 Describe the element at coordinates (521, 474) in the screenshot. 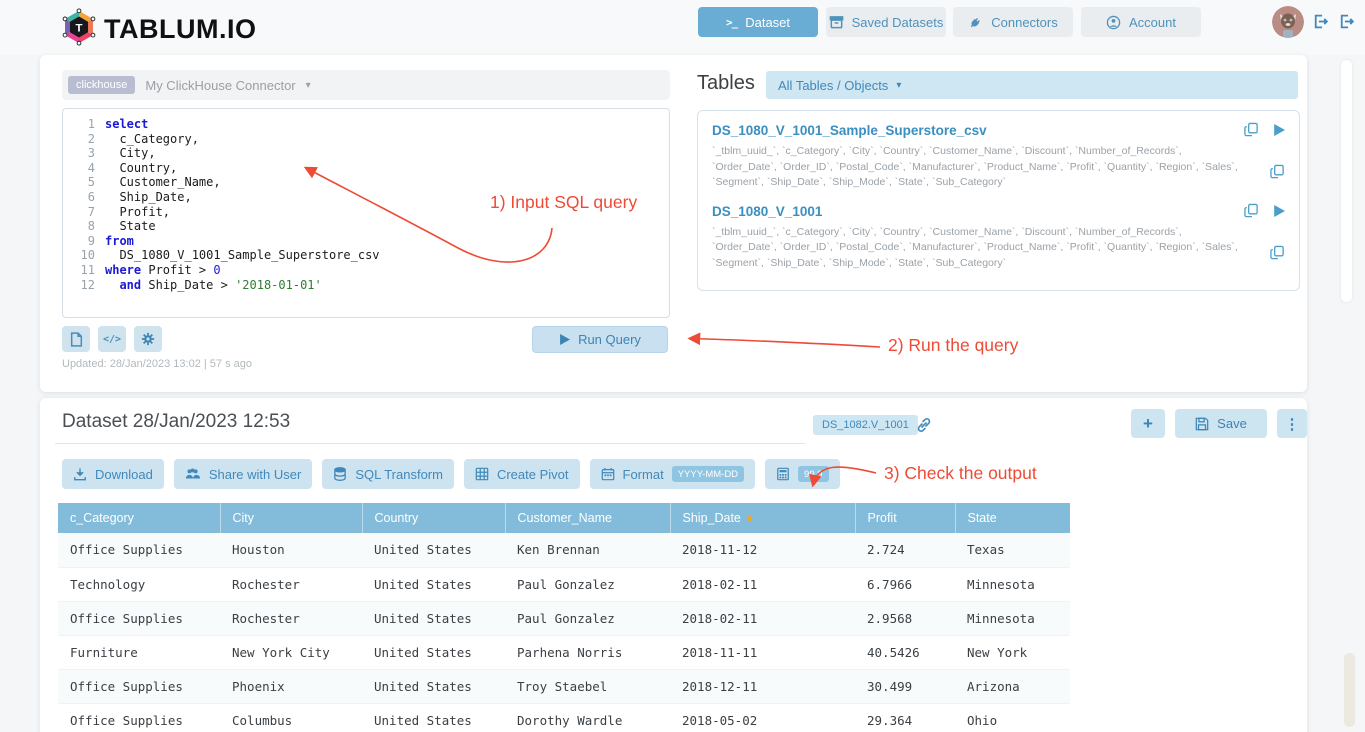

I see `create-pivot-button: Create Pivot` at that location.